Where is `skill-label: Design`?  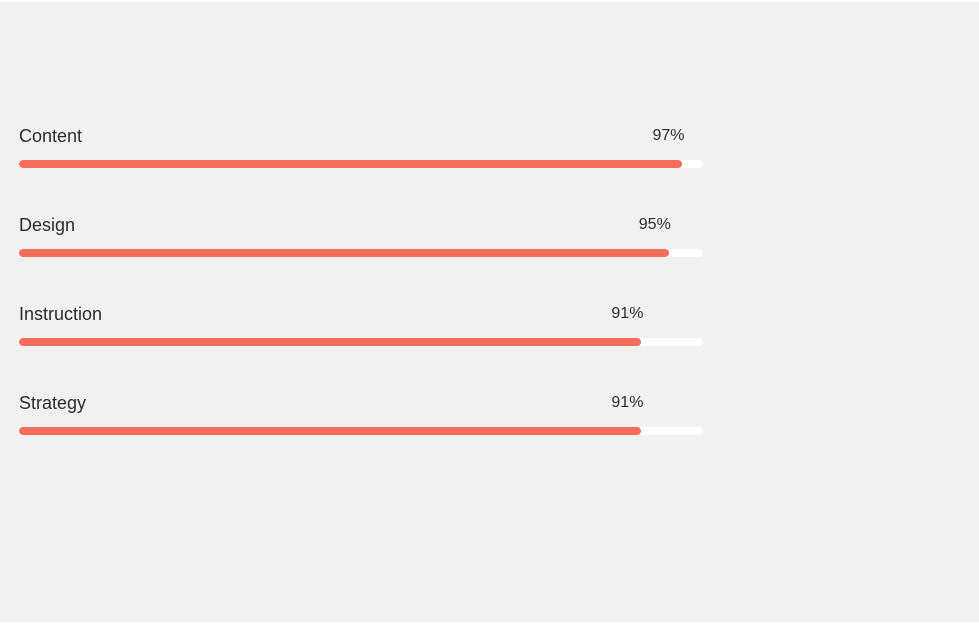 skill-label: Design is located at coordinates (47, 225).